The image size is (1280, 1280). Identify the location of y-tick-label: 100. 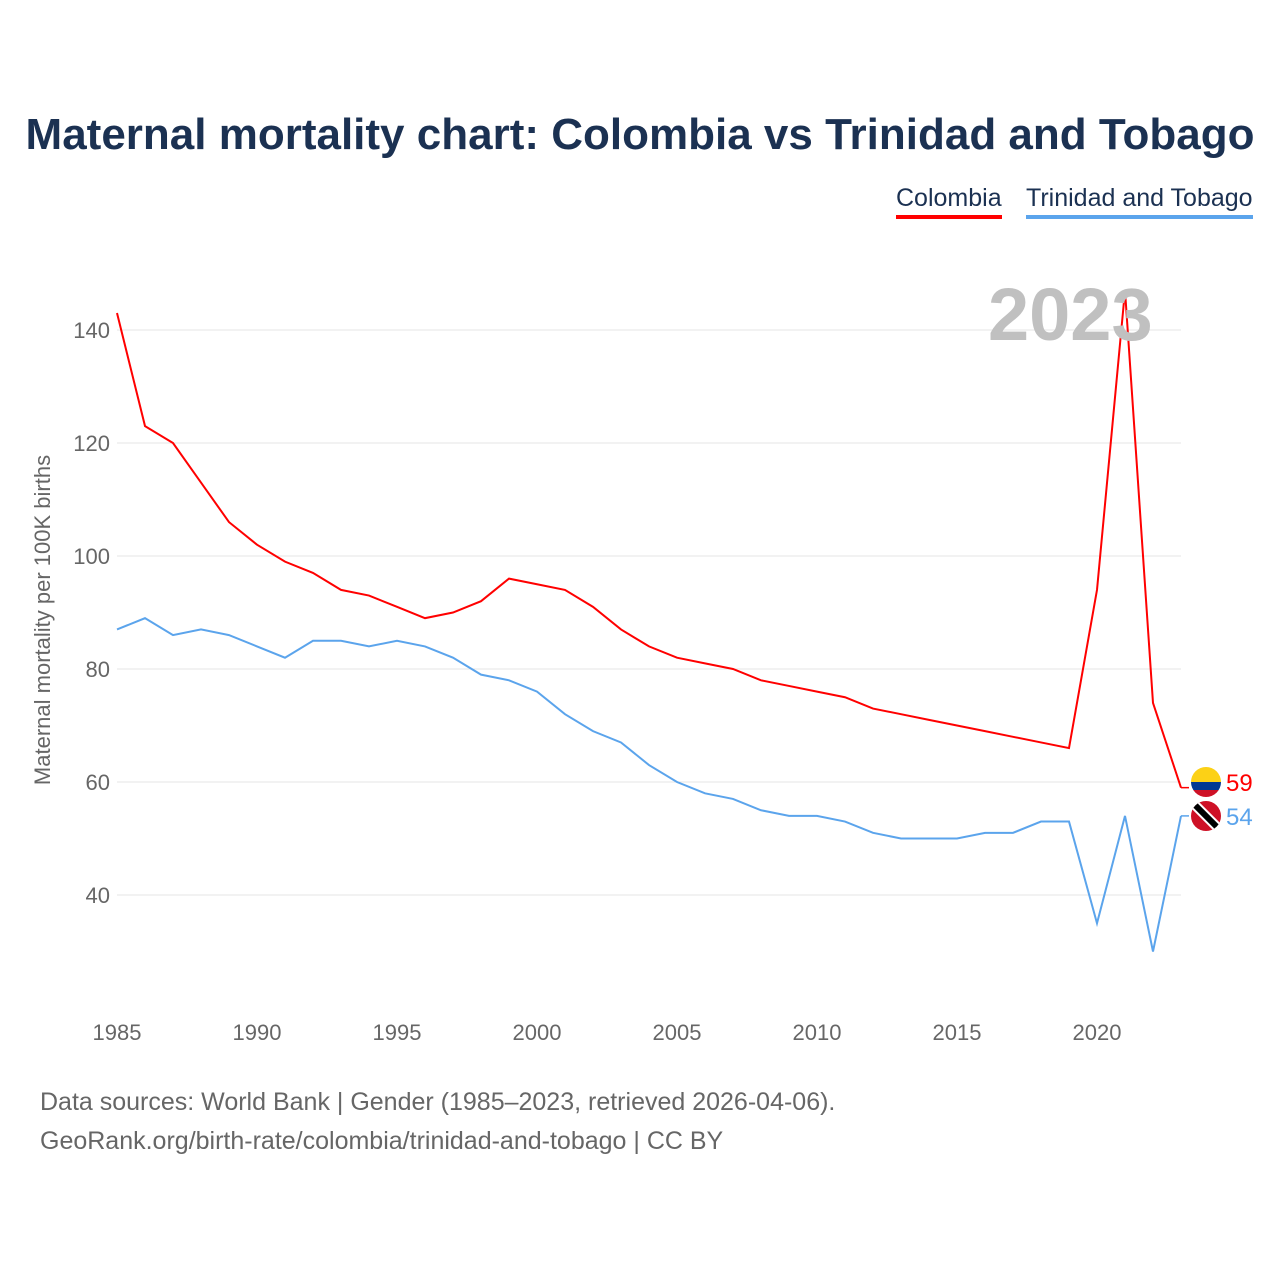
(91, 556).